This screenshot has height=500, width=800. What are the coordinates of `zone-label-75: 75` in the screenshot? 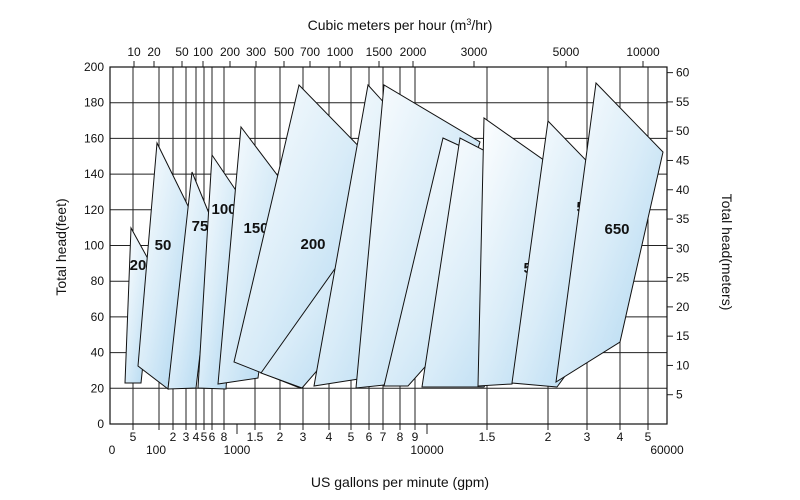 It's located at (200, 226).